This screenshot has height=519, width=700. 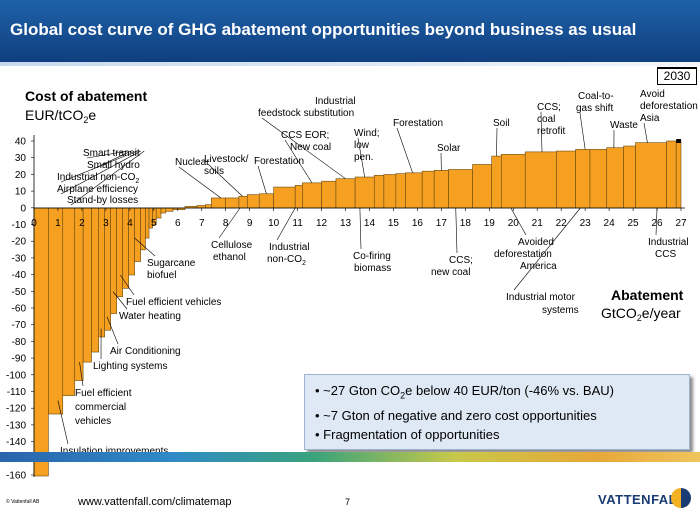 What do you see at coordinates (641, 314) in the screenshot?
I see `x-axis-unit: GtCO2e/year` at bounding box center [641, 314].